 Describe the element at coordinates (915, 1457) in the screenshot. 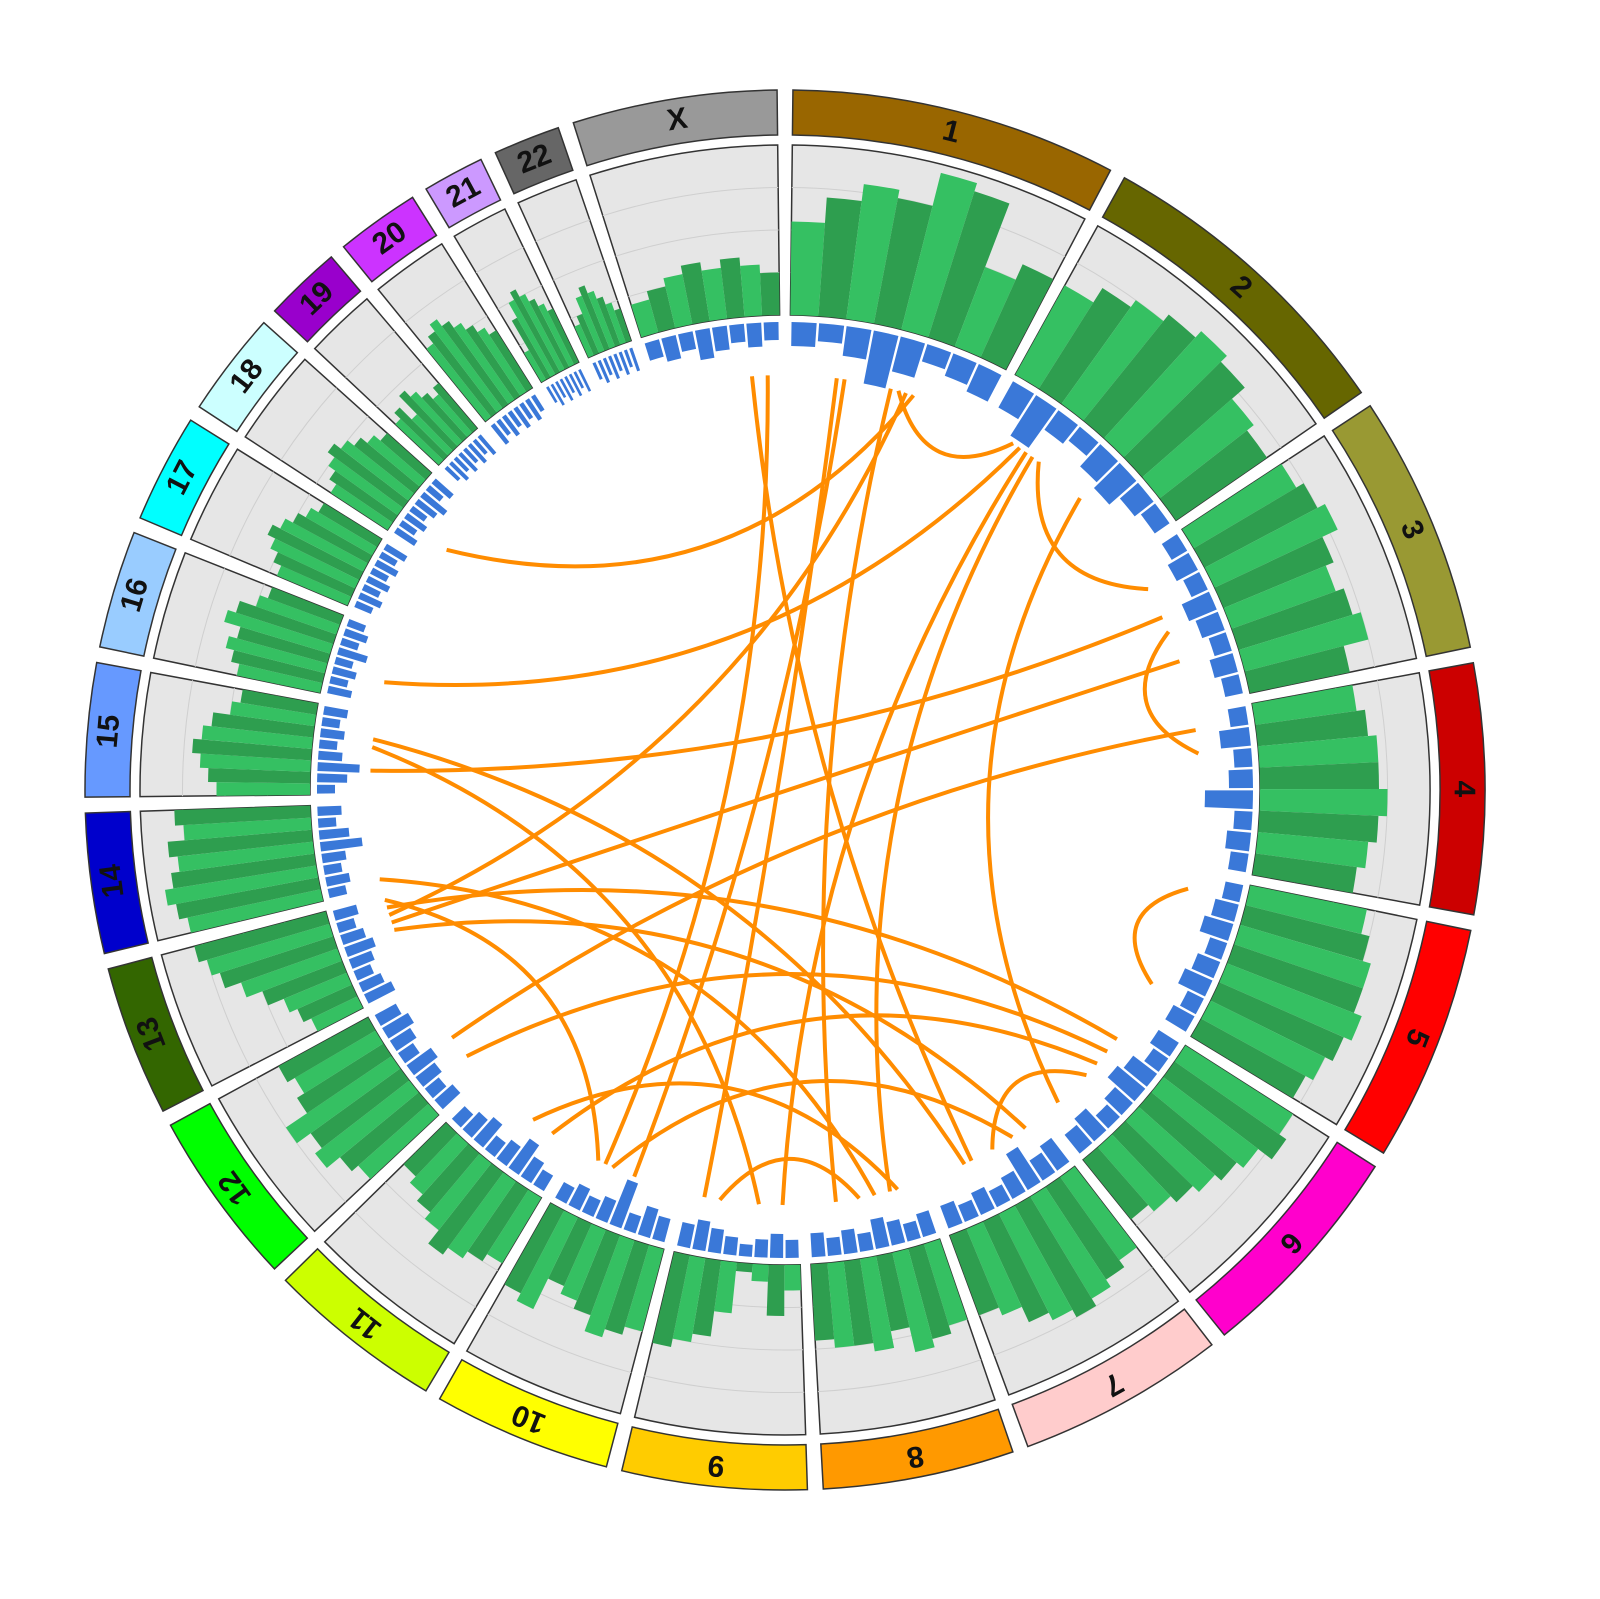

I see `chromosome-label: 8` at that location.